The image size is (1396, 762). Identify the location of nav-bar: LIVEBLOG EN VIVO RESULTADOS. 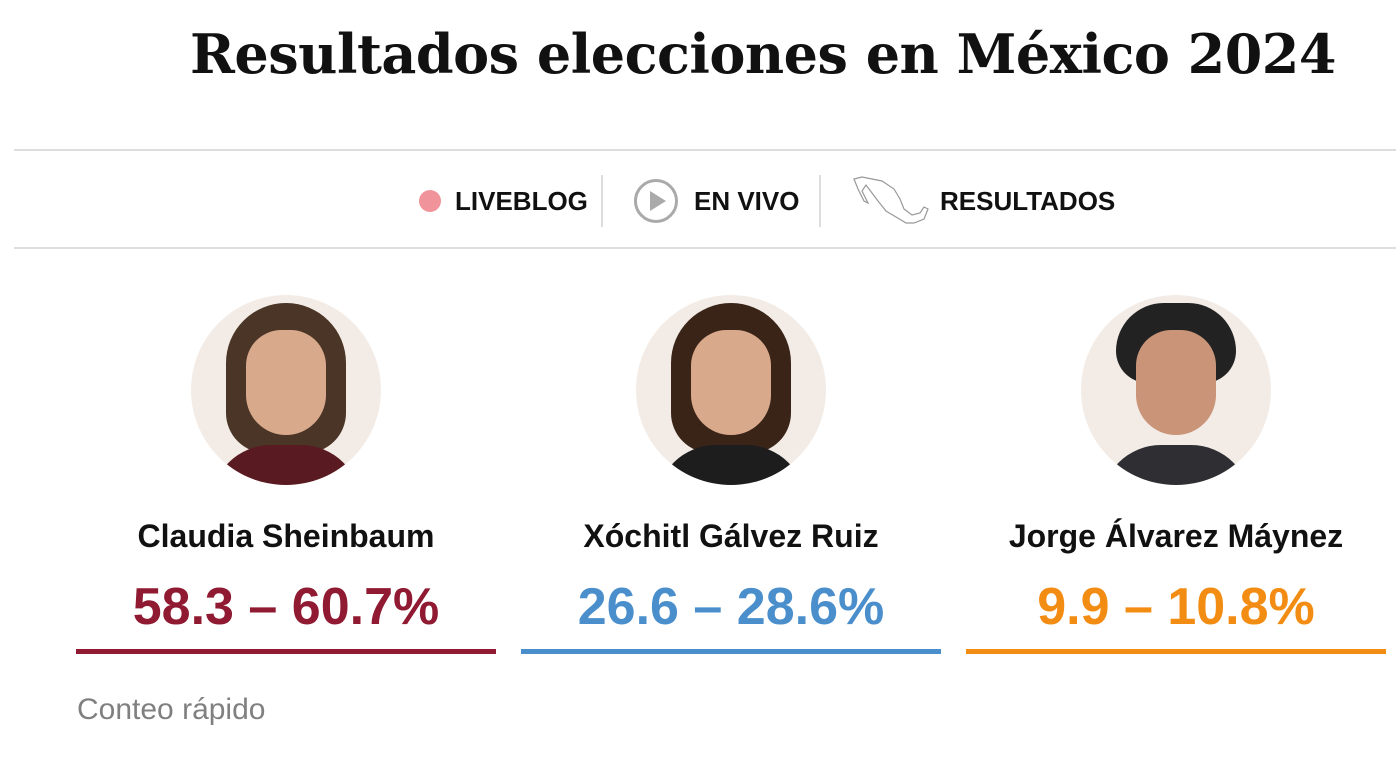
(705, 199).